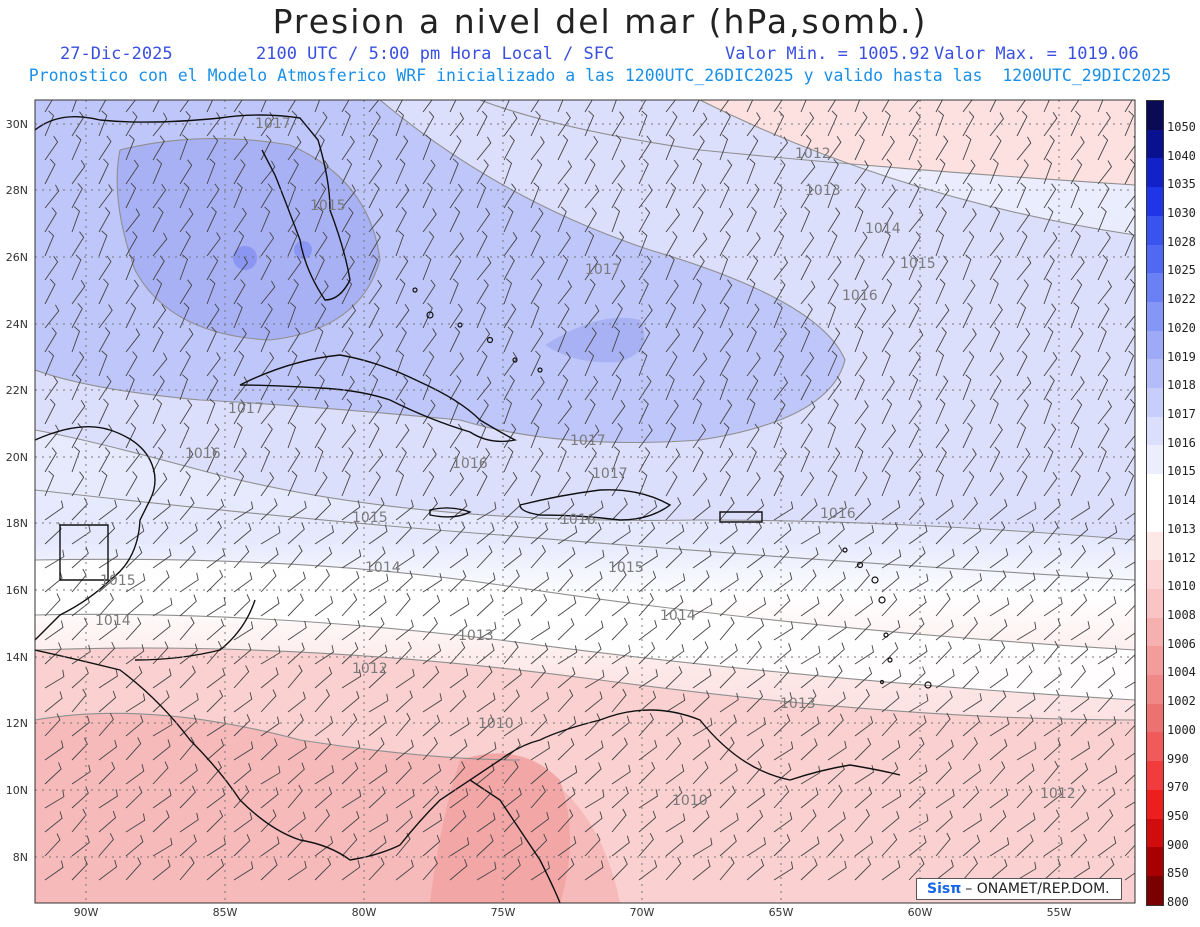 The height and width of the screenshot is (927, 1200). What do you see at coordinates (17, 190) in the screenshot?
I see `lat-label: 28N` at bounding box center [17, 190].